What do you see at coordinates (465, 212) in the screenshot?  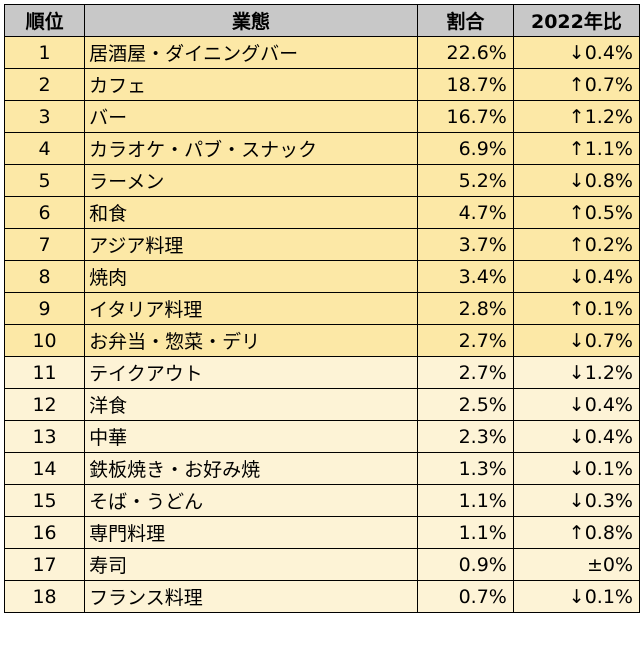 I see `cell-share: 4.7%` at bounding box center [465, 212].